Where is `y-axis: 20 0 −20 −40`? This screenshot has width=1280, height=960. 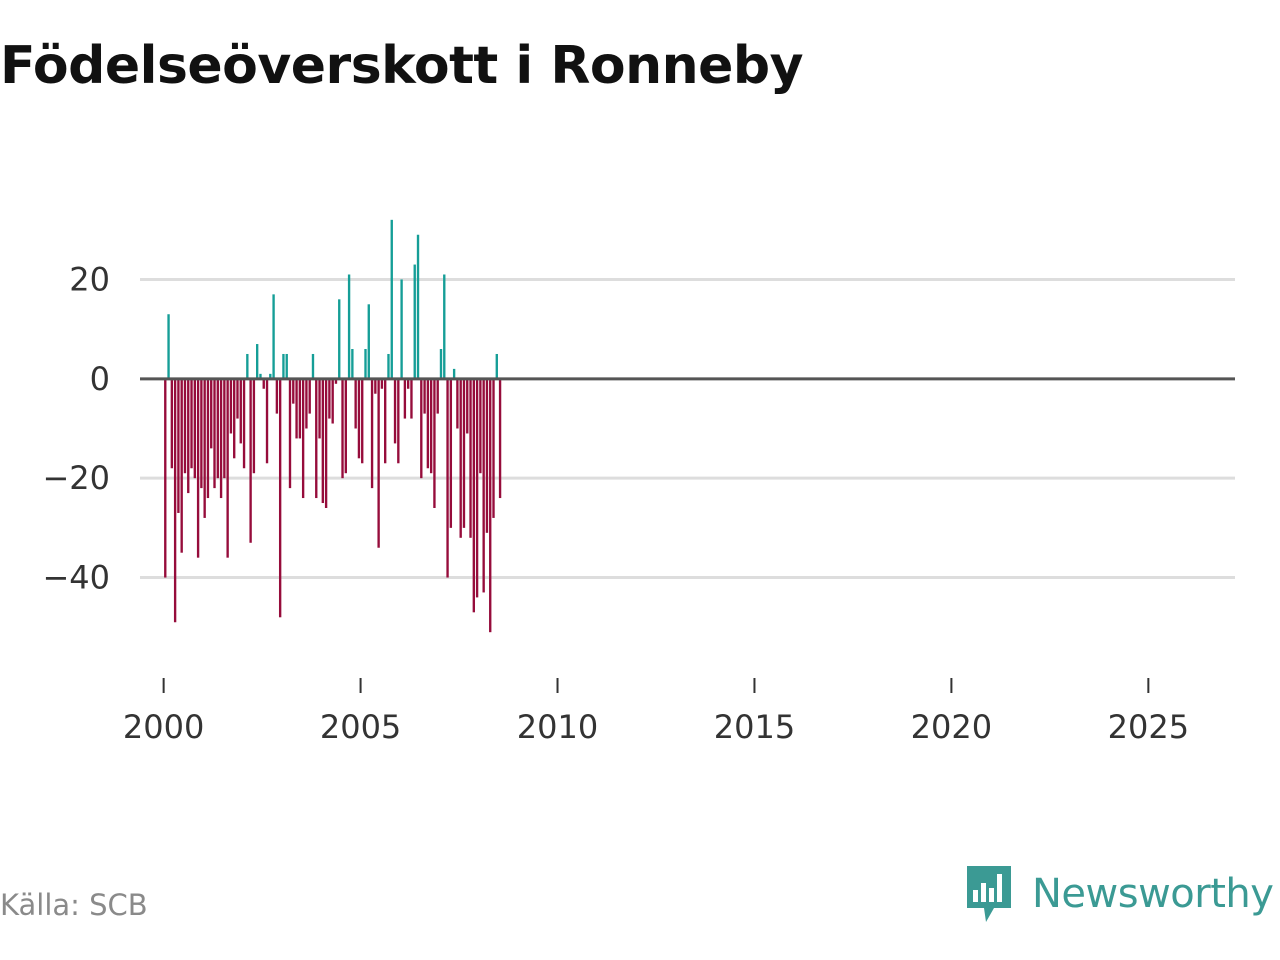 y-axis: 20 0 −20 −40 is located at coordinates (76, 428).